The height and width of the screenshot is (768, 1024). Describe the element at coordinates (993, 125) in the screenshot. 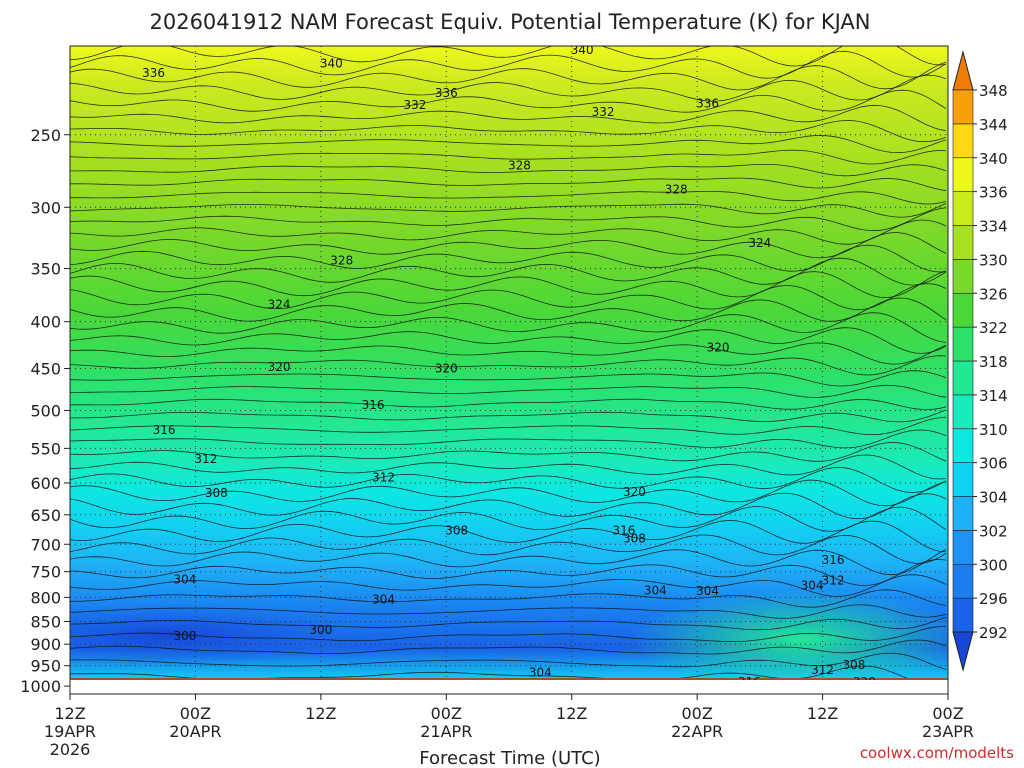

I see `colorbar-label: 344` at that location.